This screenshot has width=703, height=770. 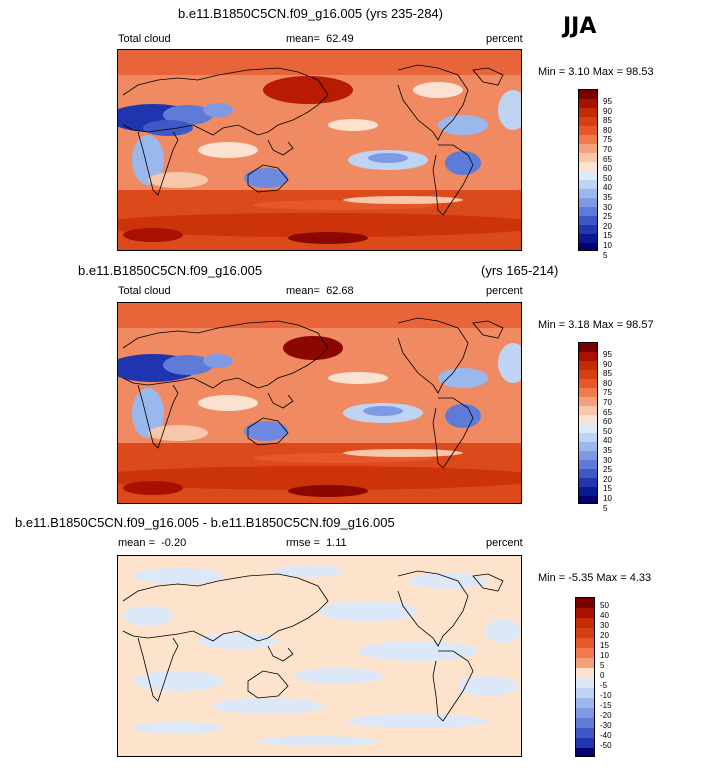 I want to click on panel1-minmax: Min = 3.10 Max = 98.53, so click(x=596, y=72).